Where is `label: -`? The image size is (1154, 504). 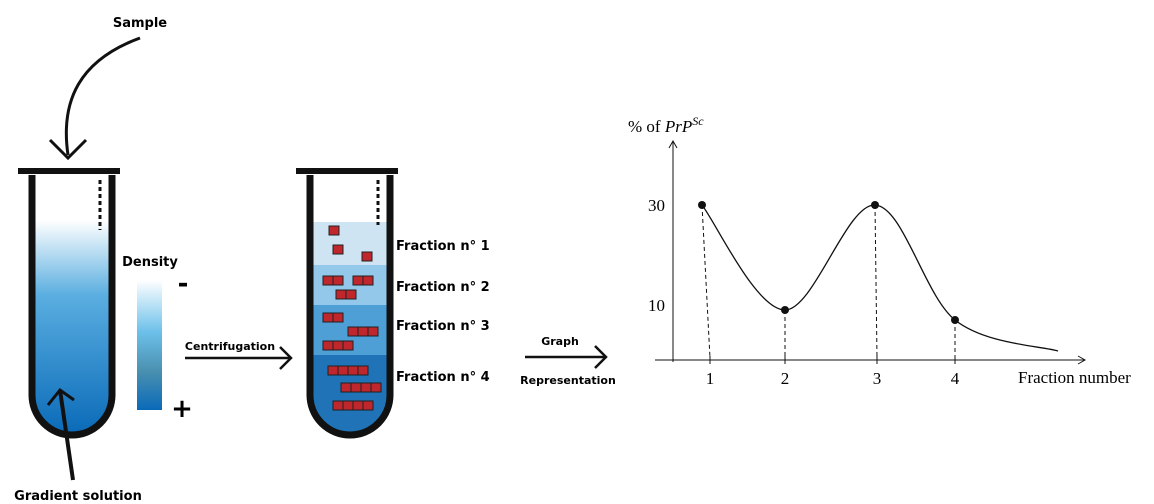 label: - is located at coordinates (183, 284).